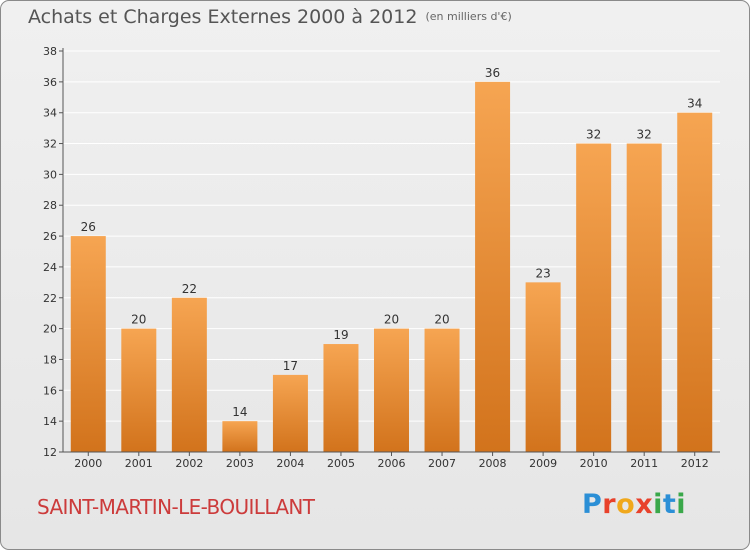 The image size is (750, 550). Describe the element at coordinates (189, 289) in the screenshot. I see `value-label-2002: 22` at that location.